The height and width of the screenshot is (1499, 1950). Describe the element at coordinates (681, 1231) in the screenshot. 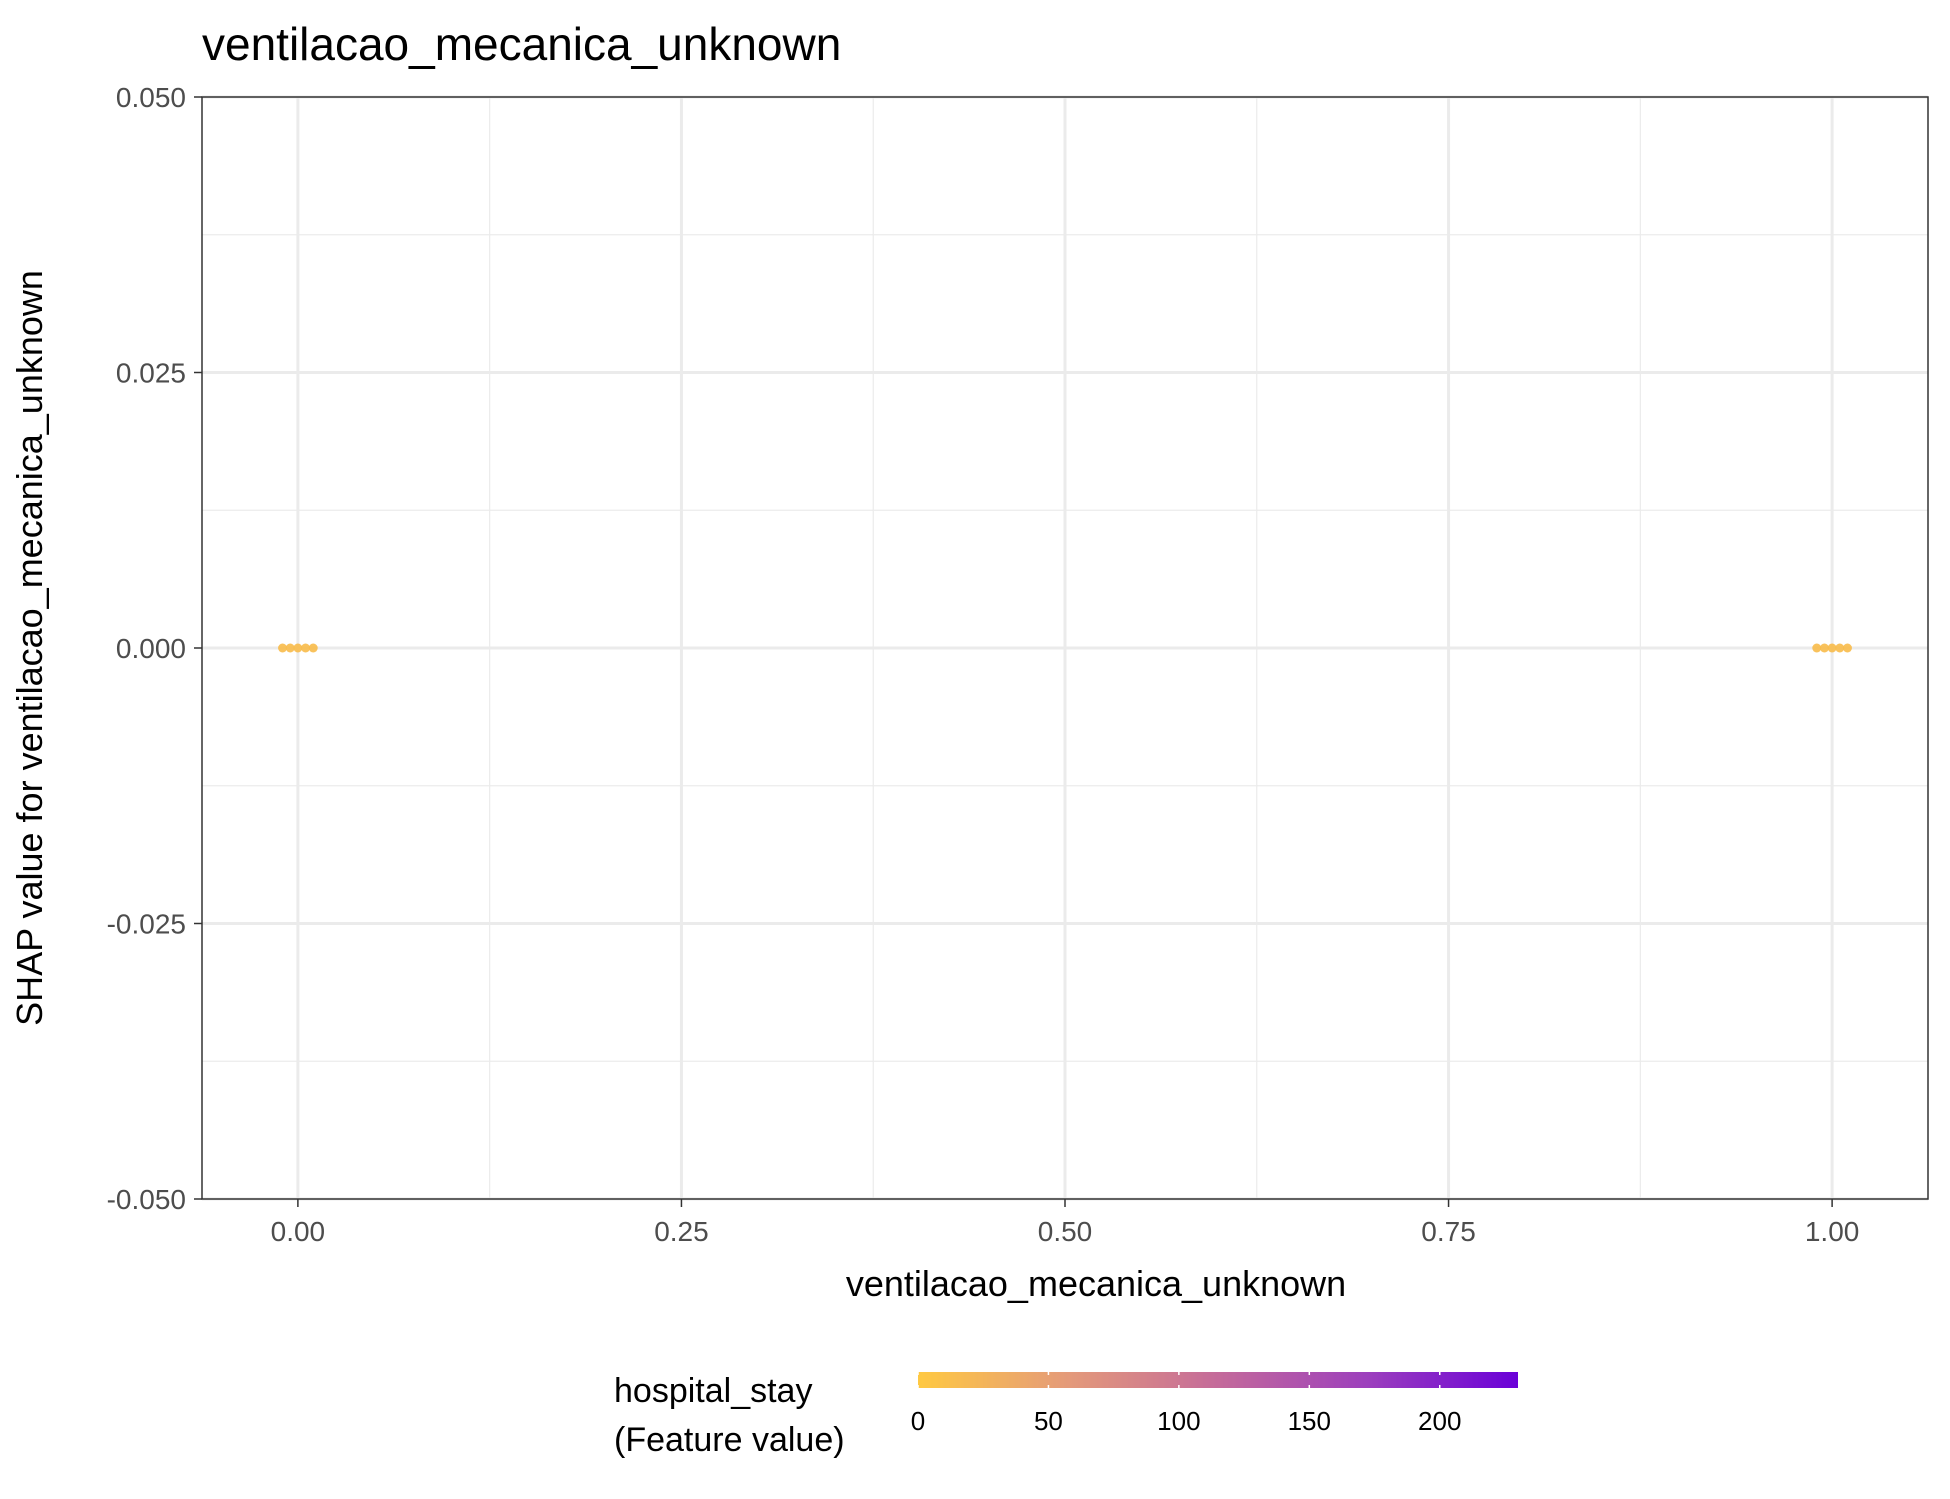

I see `x-tick-label: 0.25` at that location.